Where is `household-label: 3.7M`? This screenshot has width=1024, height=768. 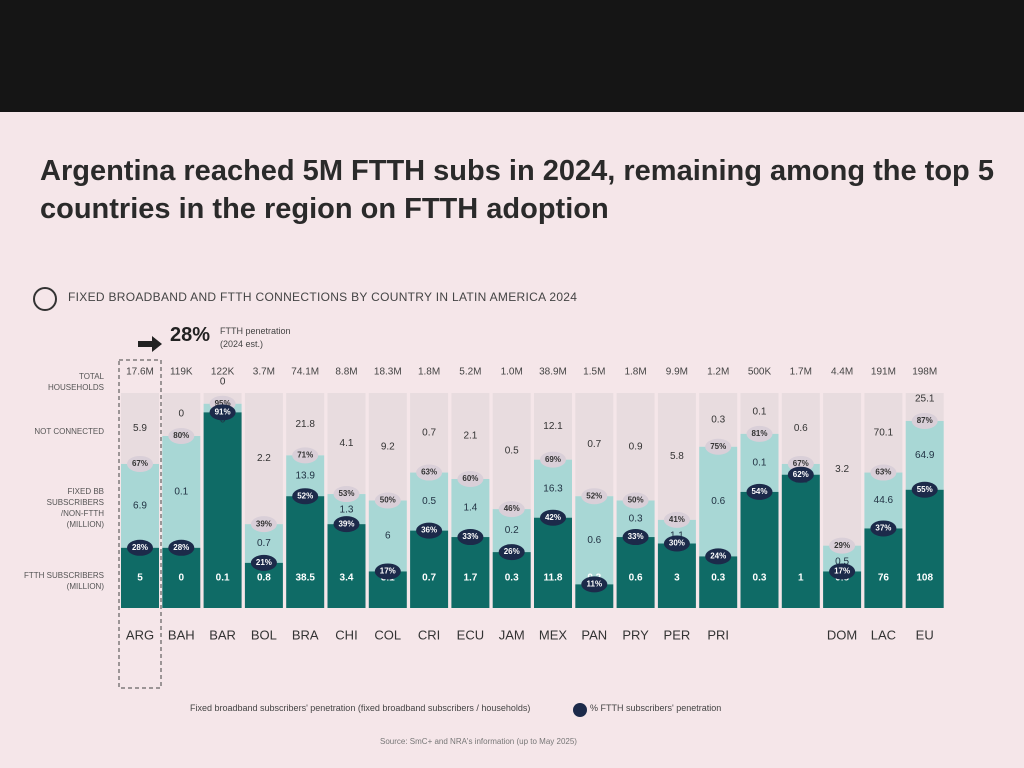 household-label: 3.7M is located at coordinates (264, 372).